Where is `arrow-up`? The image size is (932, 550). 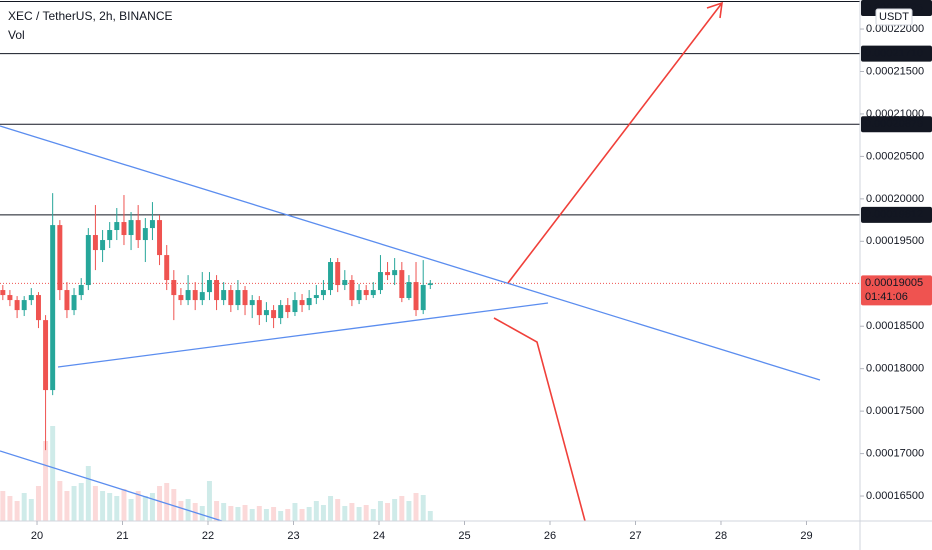
arrow-up is located at coordinates (615, 143).